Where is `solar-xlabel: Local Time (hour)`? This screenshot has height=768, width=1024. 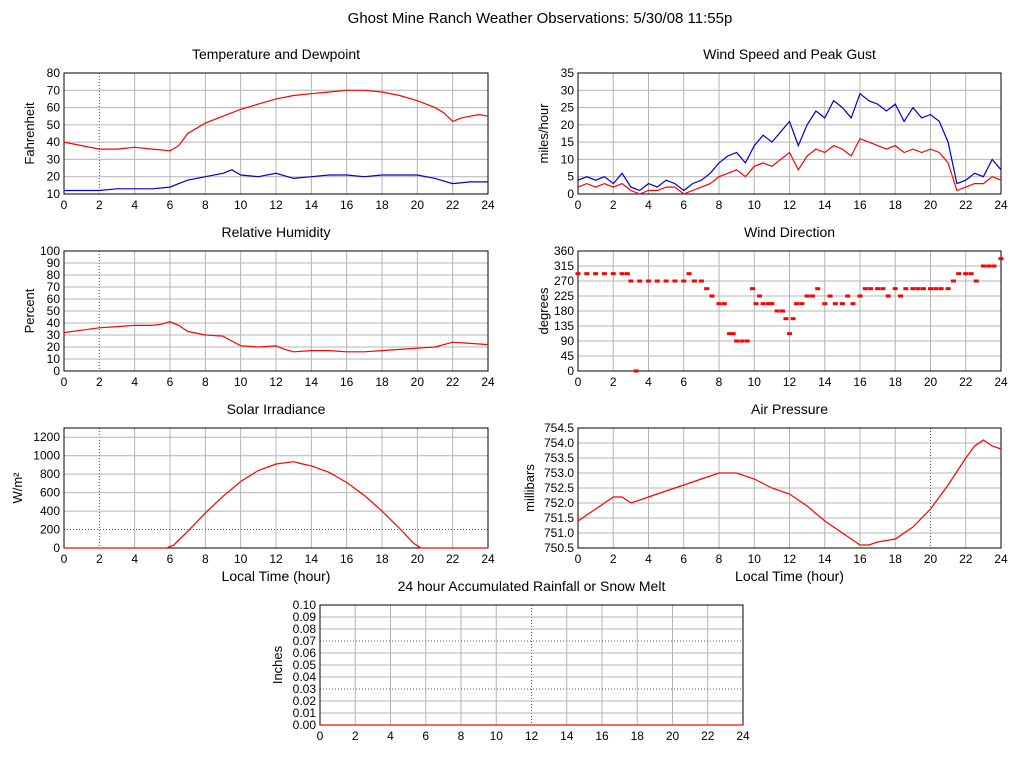 solar-xlabel: Local Time (hour) is located at coordinates (276, 576).